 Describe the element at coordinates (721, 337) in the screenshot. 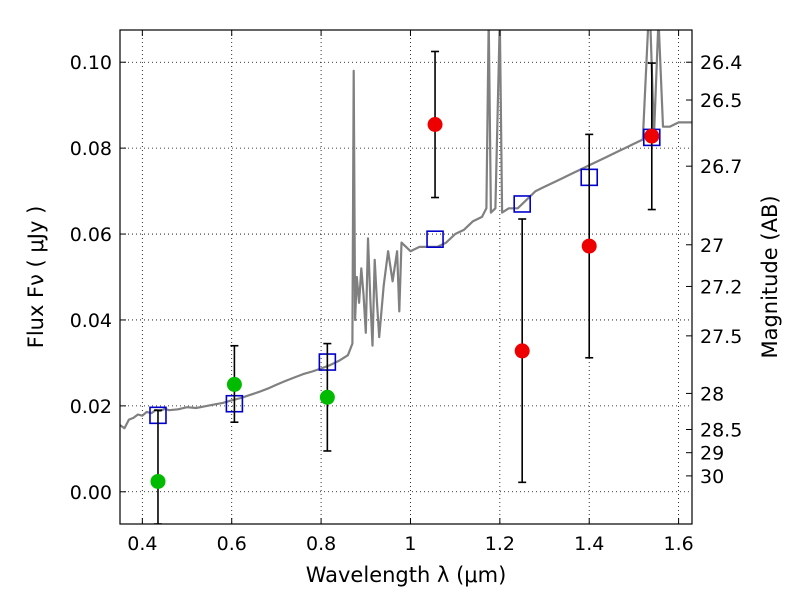

I see `right-tick-label: 27.5` at that location.